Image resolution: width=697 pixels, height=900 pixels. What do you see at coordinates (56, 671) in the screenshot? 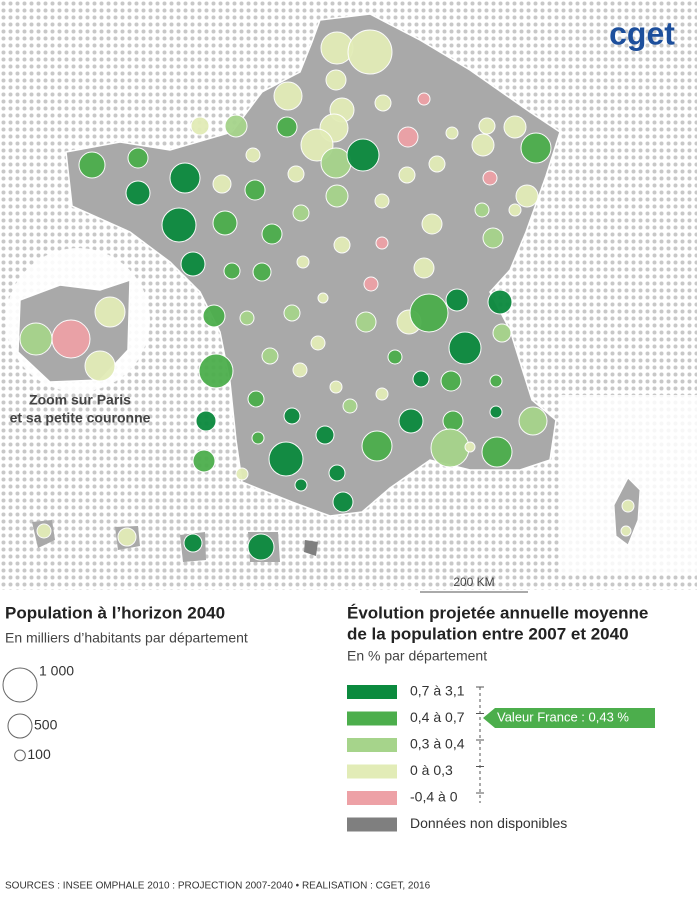
I see `size-legend-label: 1 000` at bounding box center [56, 671].